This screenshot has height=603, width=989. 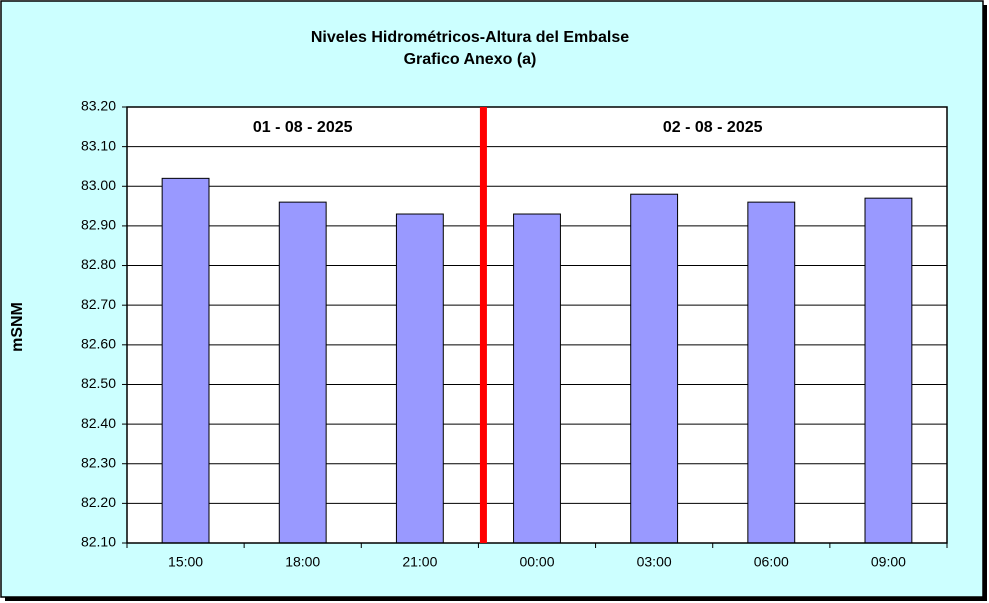 I want to click on chart-title: Niveles Hidrométricos-Altura del Embalse, so click(x=470, y=37).